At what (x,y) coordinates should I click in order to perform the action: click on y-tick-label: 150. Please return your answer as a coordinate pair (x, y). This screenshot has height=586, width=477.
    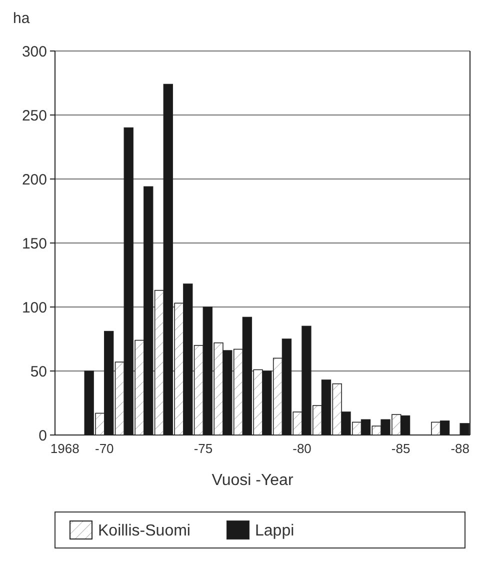
    Looking at the image, I should click on (34, 243).